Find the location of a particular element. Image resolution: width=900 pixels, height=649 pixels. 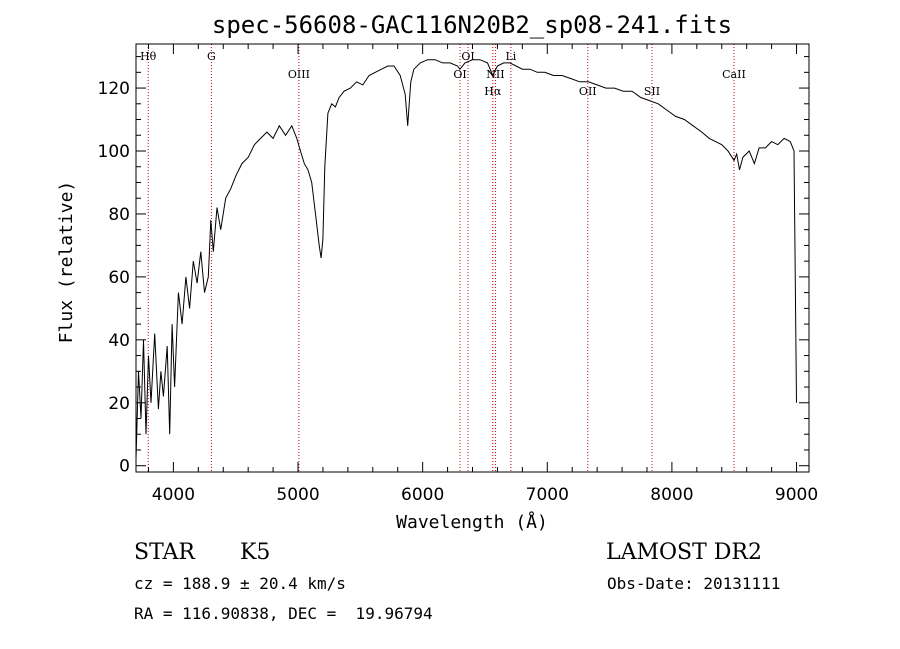

line-marker-label-1: G is located at coordinates (211, 56).